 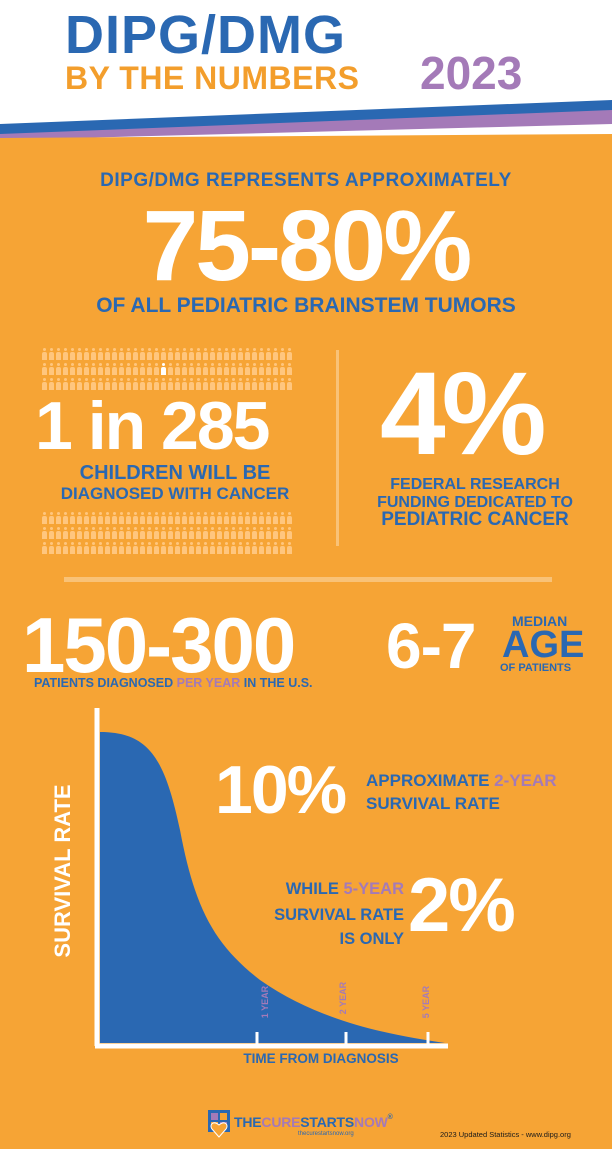 What do you see at coordinates (175, 493) in the screenshot?
I see `children-caption-line2: DIAGNOSED WITH CANCER` at bounding box center [175, 493].